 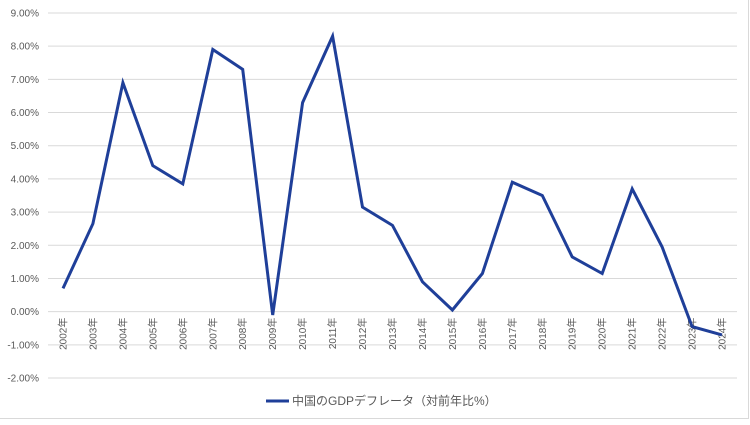 I want to click on x-tick-label: 2005年, so click(x=152, y=334).